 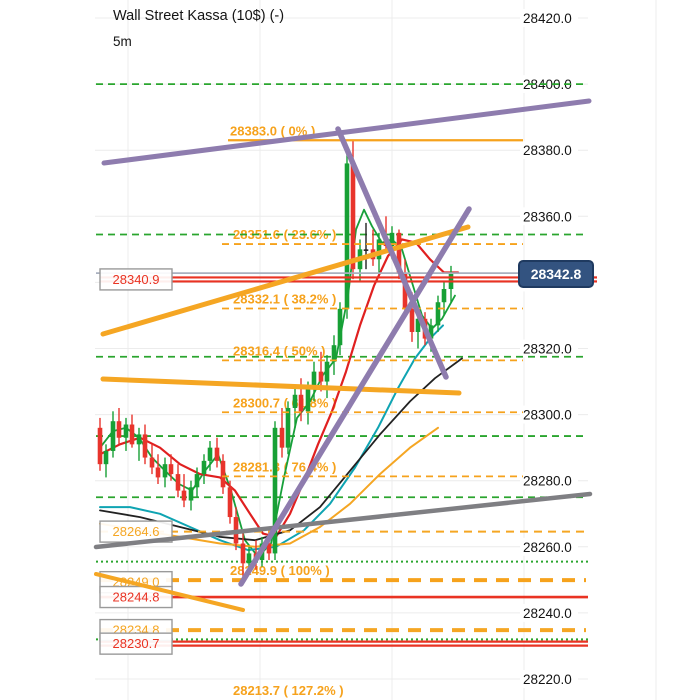 I want to click on purple-falling, so click(x=392, y=253).